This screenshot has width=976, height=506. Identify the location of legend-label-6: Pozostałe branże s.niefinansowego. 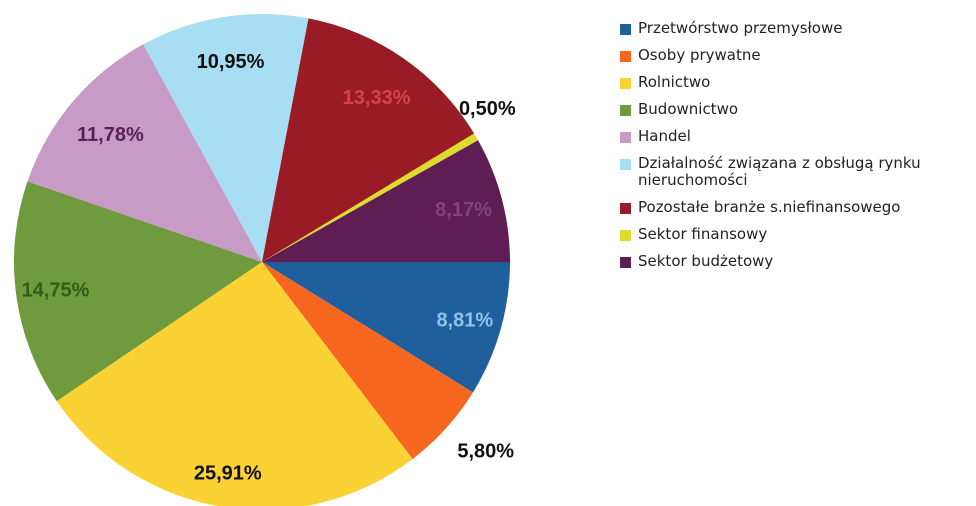
(769, 207).